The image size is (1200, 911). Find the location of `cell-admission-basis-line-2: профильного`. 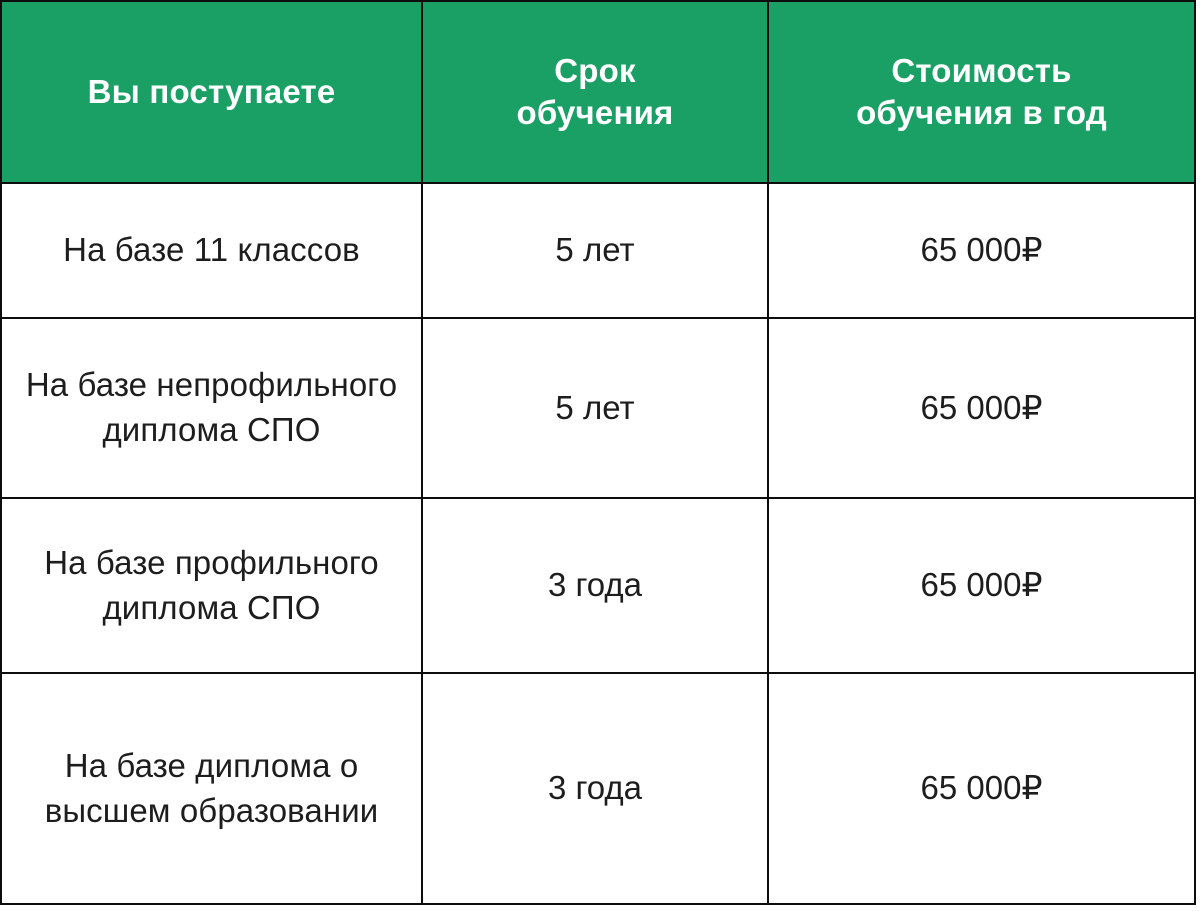

cell-admission-basis-line-2: профильного is located at coordinates (276, 562).